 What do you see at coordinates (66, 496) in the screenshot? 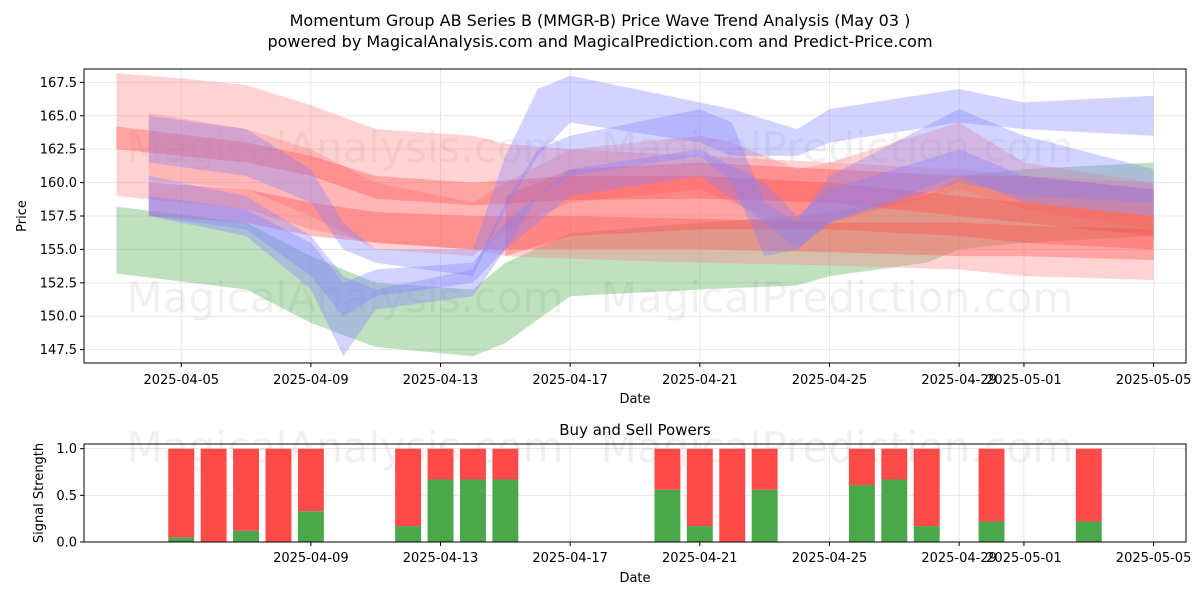
I see `y-tick-label: 0.5` at bounding box center [66, 496].